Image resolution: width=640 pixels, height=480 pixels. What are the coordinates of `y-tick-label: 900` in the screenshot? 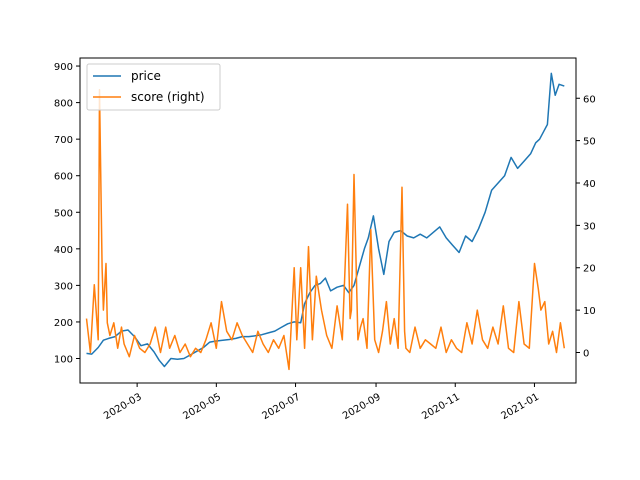 It's located at (63, 67).